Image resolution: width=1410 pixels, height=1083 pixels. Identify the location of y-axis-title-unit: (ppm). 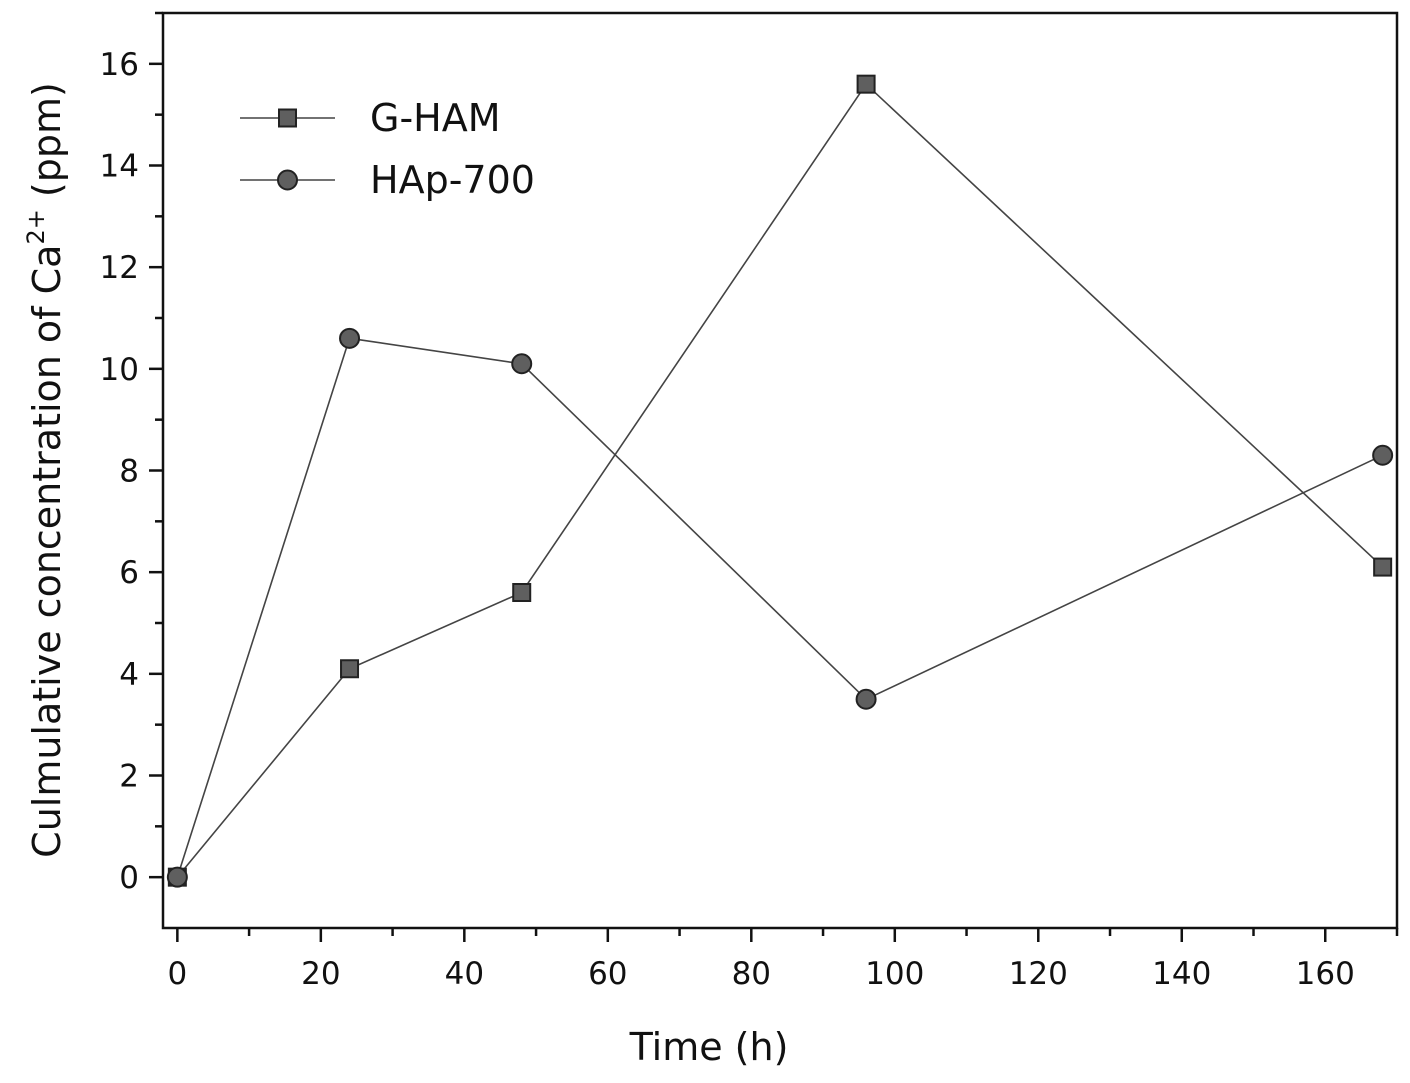
(47, 145).